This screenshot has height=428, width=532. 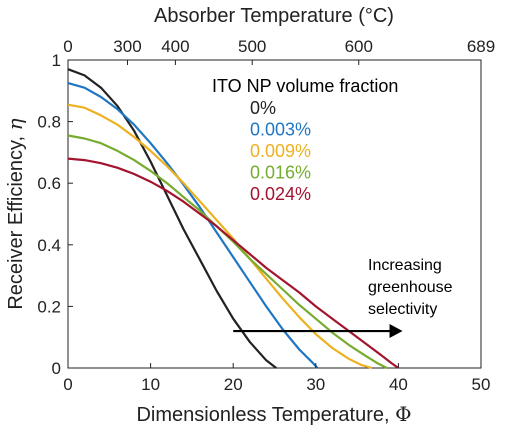 What do you see at coordinates (274, 16) in the screenshot?
I see `top-axis-label: Absorber Temperature (°C)` at bounding box center [274, 16].